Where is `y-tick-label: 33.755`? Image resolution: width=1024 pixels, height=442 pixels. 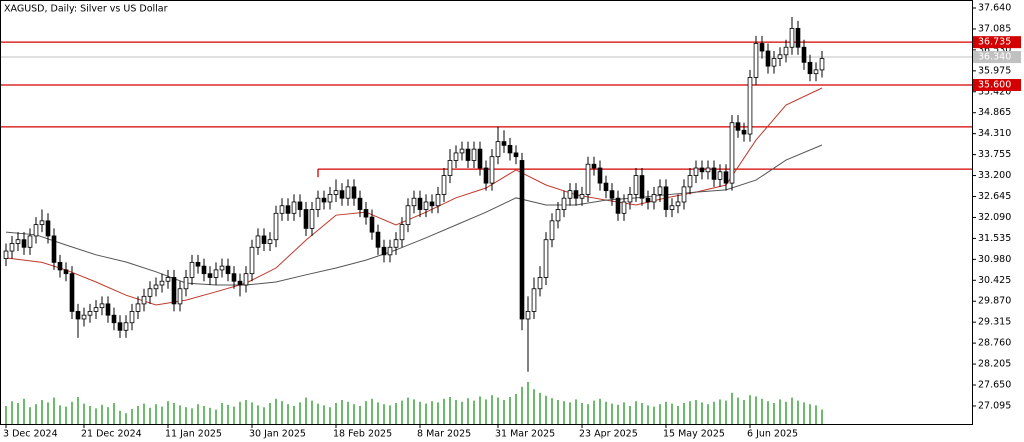
y-tick-label: 33.755 is located at coordinates (994, 154).